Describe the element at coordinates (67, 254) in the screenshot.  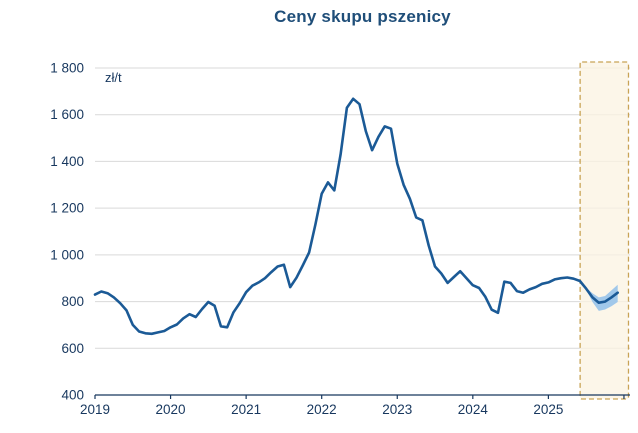
I see `y-tick-label: 1 000` at that location.